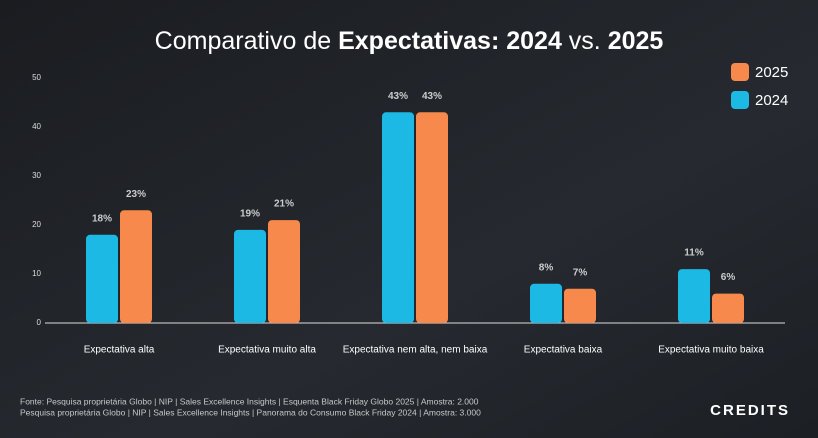  What do you see at coordinates (728, 277) in the screenshot?
I see `value-label: 6%` at bounding box center [728, 277].